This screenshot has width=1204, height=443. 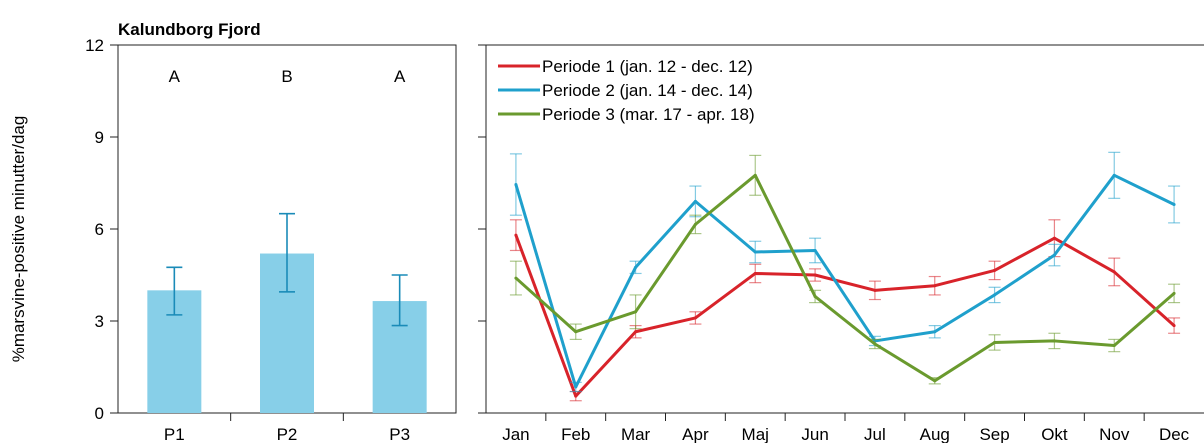 What do you see at coordinates (99, 137) in the screenshot?
I see `y-tick-label: 9` at bounding box center [99, 137].